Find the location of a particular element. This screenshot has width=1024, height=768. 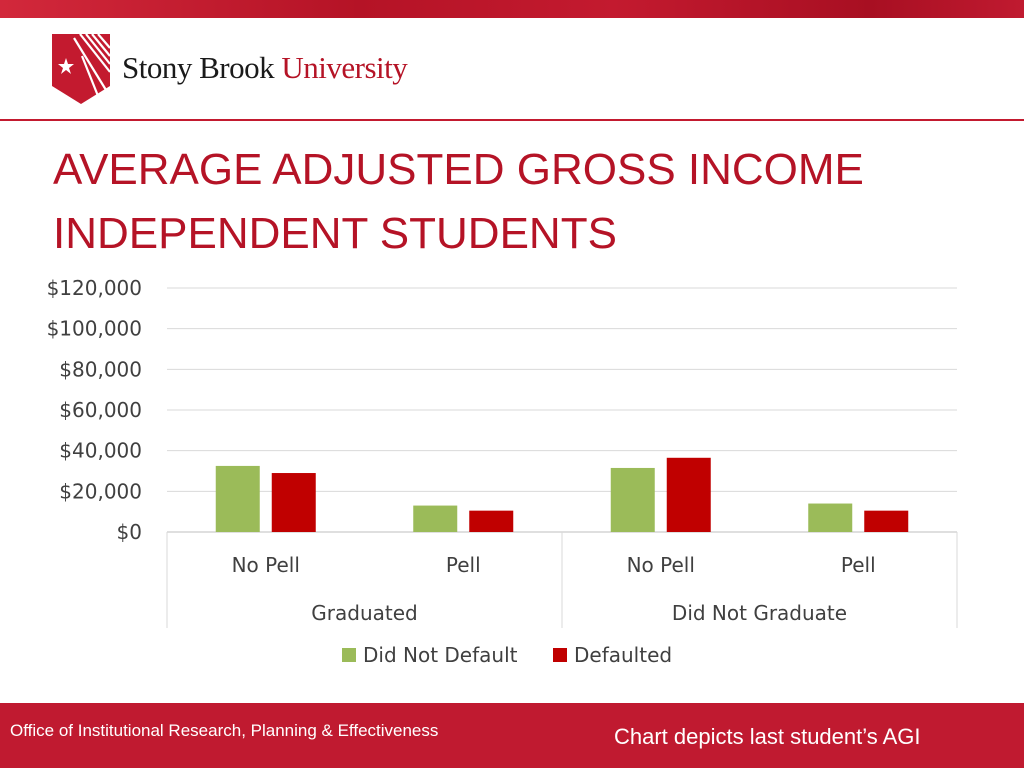

legend-label: Did Not Default is located at coordinates (440, 655).